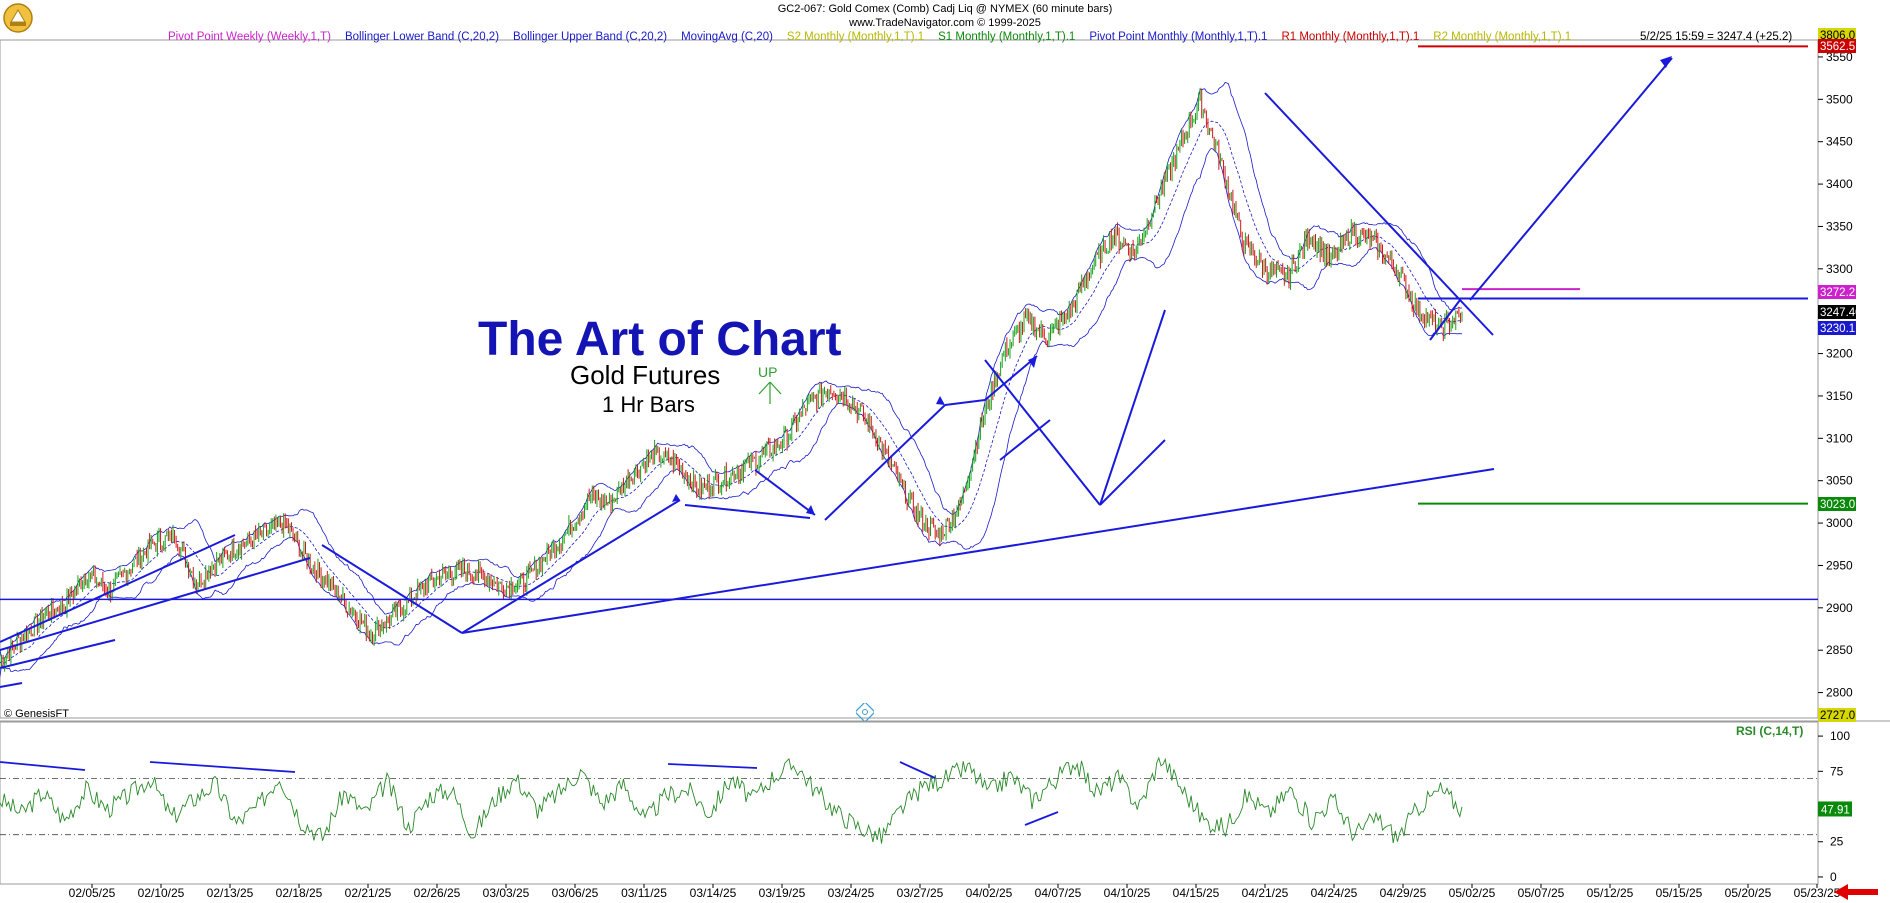  What do you see at coordinates (727, 37) in the screenshot?
I see `legend-item-3: MovingAvg (C,20)` at bounding box center [727, 37].